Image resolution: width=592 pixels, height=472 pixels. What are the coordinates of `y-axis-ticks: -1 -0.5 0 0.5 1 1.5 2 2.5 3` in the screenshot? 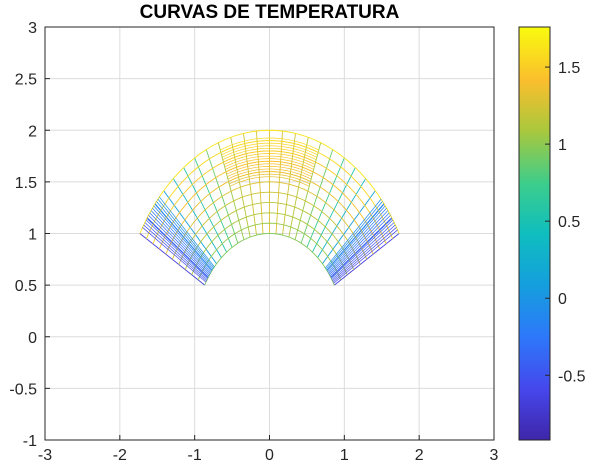 It's located at (29, 235).